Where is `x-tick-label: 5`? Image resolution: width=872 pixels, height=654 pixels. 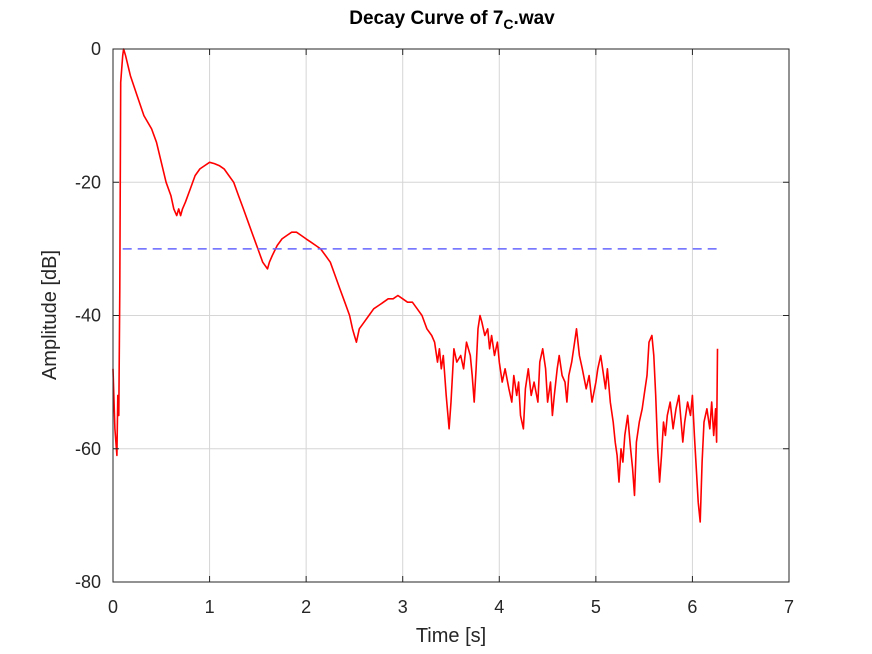
x-tick-label: 5 is located at coordinates (596, 607).